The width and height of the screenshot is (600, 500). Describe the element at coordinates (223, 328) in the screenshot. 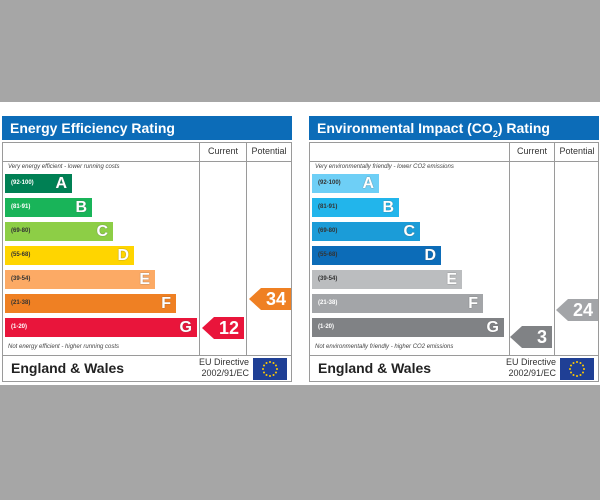

I see `current-rating-arrow: 12` at that location.